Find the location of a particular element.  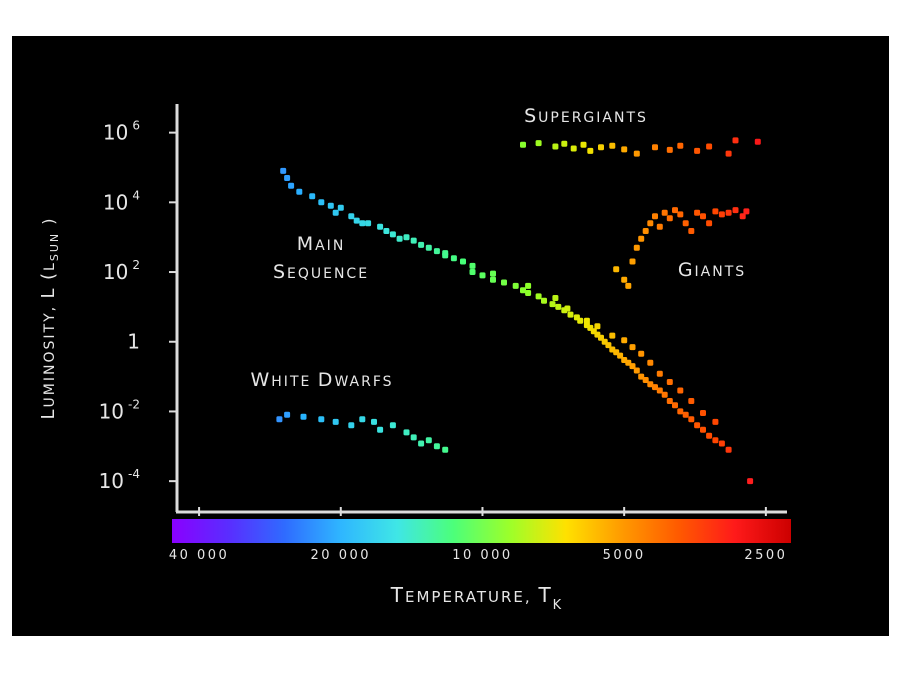

x-tick-label: 2500 is located at coordinates (765, 555).